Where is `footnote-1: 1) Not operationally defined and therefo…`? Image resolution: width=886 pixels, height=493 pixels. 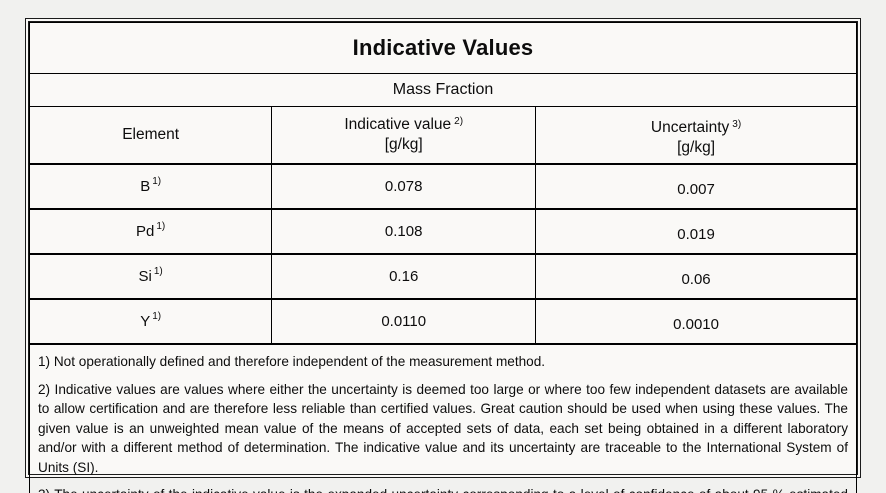
footnote-1: 1) Not operationally defined and therefo… is located at coordinates (292, 361).